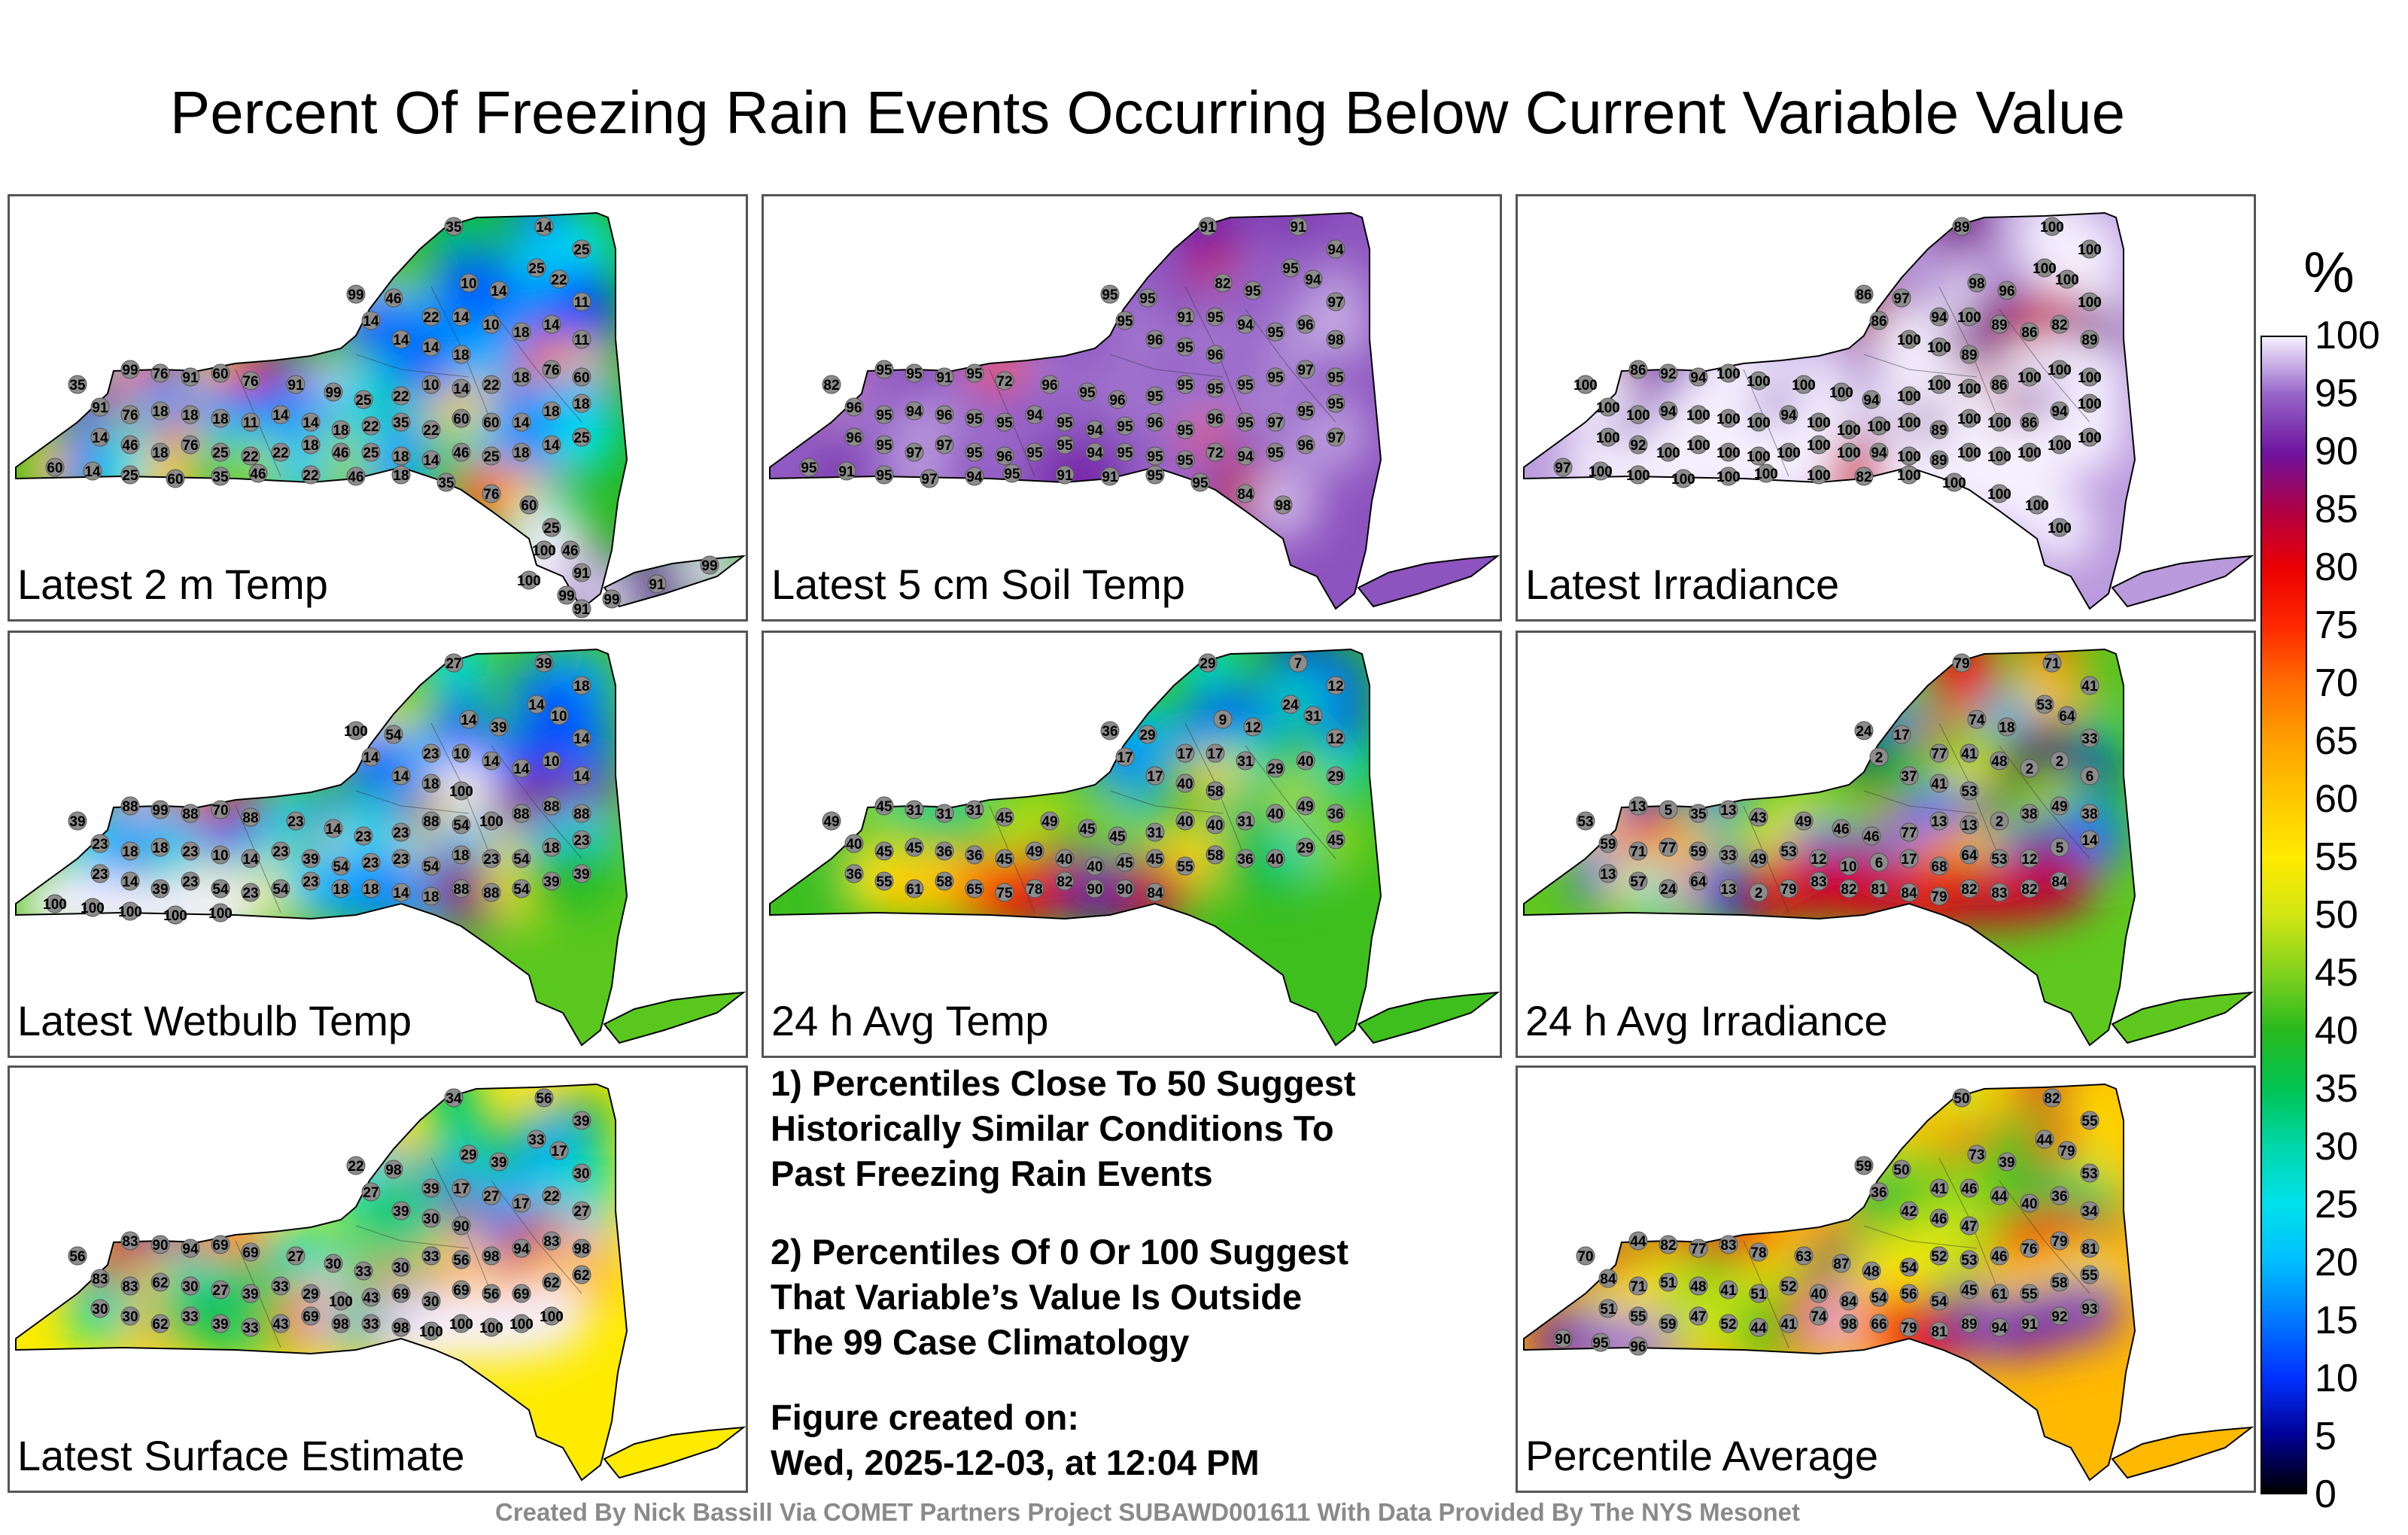  I want to click on station-marker: 10, so click(491, 324).